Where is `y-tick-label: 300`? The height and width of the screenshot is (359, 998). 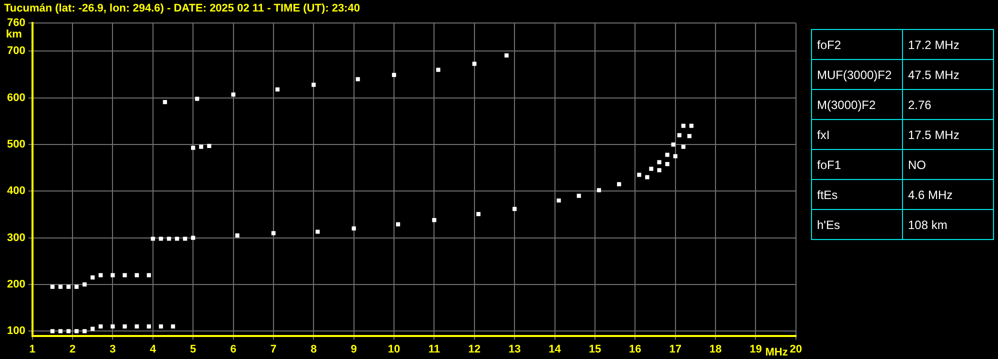 y-tick-label: 300 is located at coordinates (16, 238).